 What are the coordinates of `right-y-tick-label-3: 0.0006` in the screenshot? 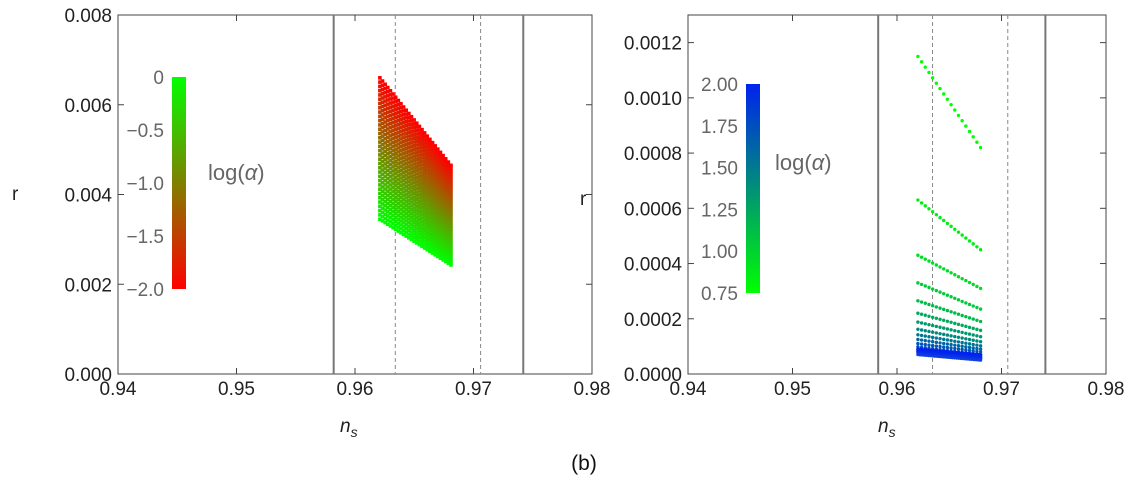 It's located at (653, 209).